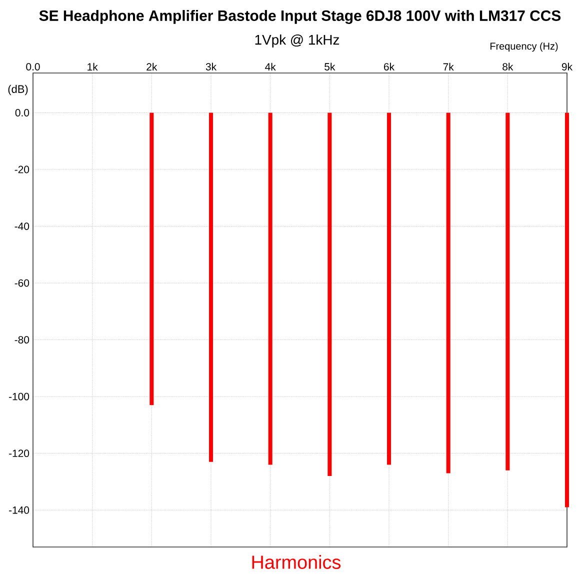  I want to click on x-tick-label: 4k, so click(270, 66).